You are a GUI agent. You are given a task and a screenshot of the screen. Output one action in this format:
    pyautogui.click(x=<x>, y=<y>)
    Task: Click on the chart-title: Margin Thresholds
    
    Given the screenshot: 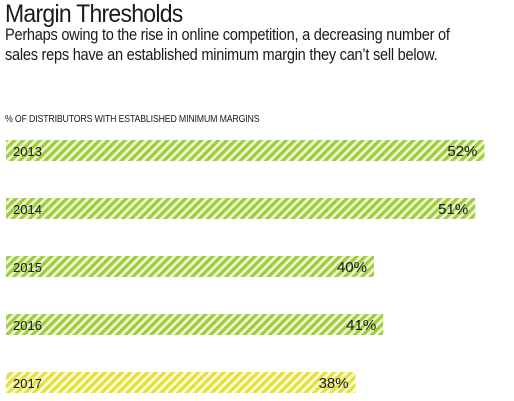 What is the action you would take?
    pyautogui.click(x=94, y=14)
    